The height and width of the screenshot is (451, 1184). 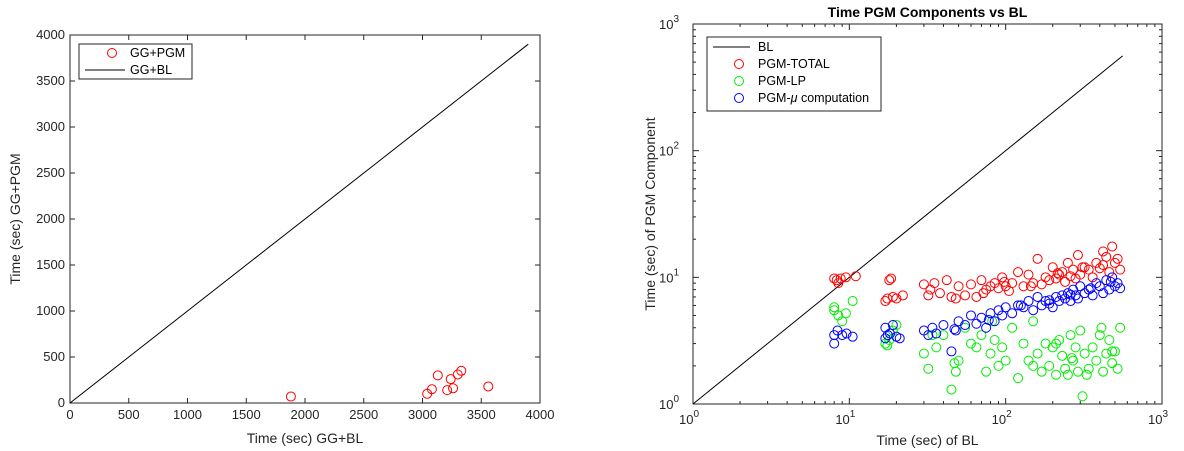 I want to click on y-tick-label: 4000, so click(x=50, y=34).